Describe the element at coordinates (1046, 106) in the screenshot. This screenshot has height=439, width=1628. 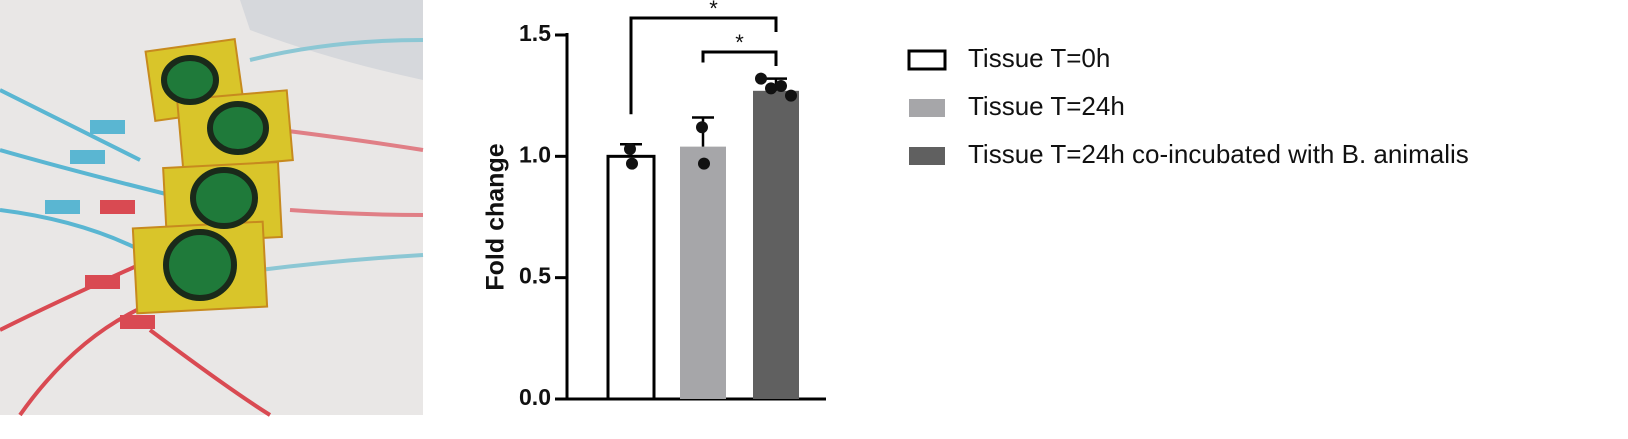
I see `legend-label: Tissue T=24h` at that location.